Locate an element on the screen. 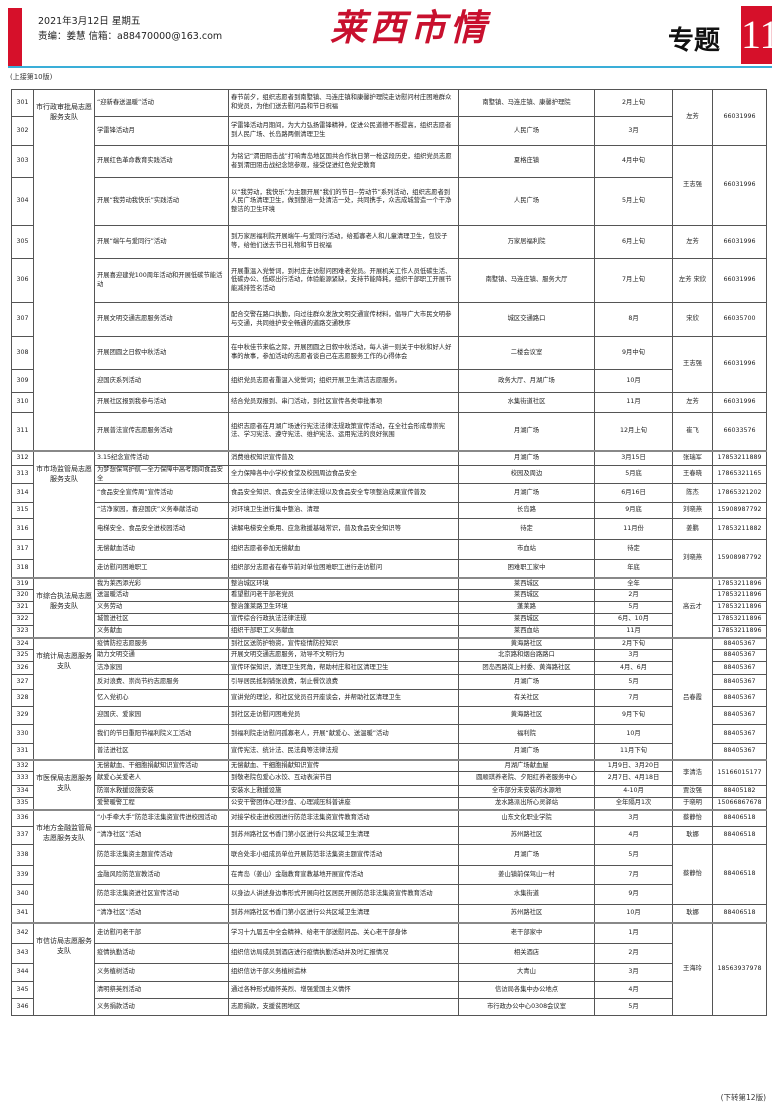 This screenshot has width=772, height=1106. contact-person: 左芳 宋欣 is located at coordinates (692, 280).